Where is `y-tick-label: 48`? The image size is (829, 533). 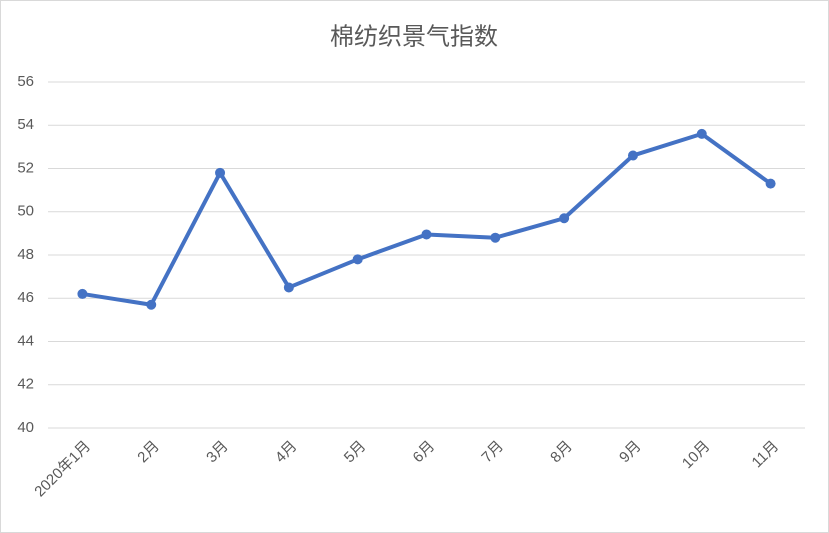 y-tick-label: 48 is located at coordinates (25, 254).